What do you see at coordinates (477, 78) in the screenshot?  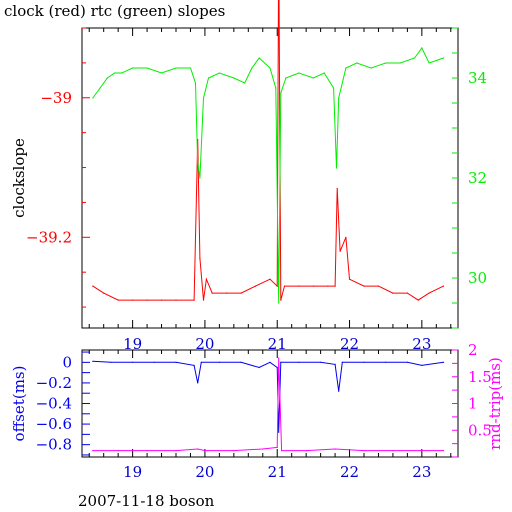 I see `y-right-tick-label: 34` at bounding box center [477, 78].